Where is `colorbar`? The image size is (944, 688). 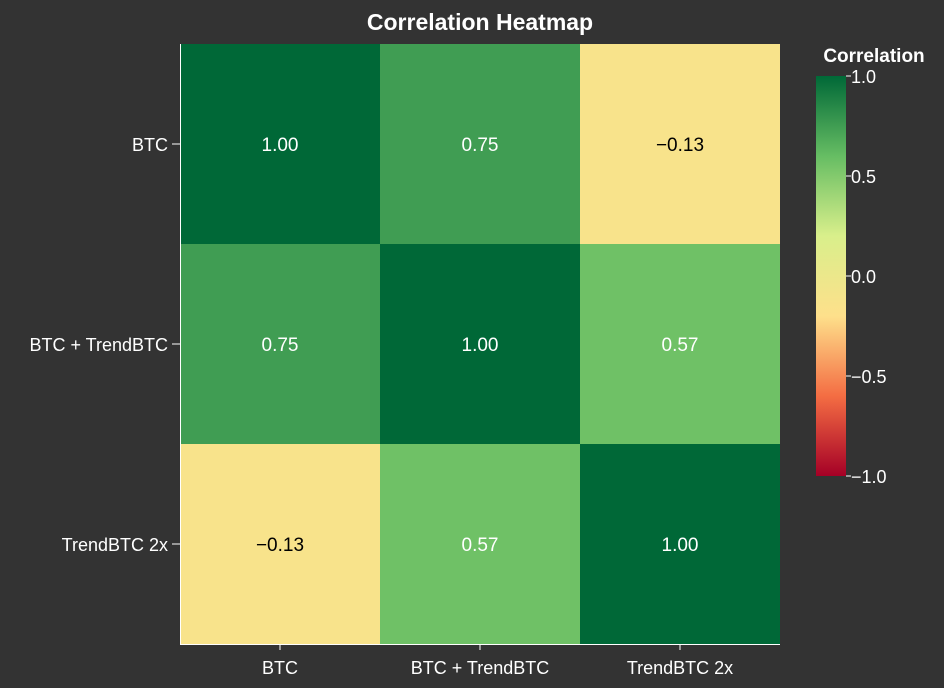 colorbar is located at coordinates (831, 276).